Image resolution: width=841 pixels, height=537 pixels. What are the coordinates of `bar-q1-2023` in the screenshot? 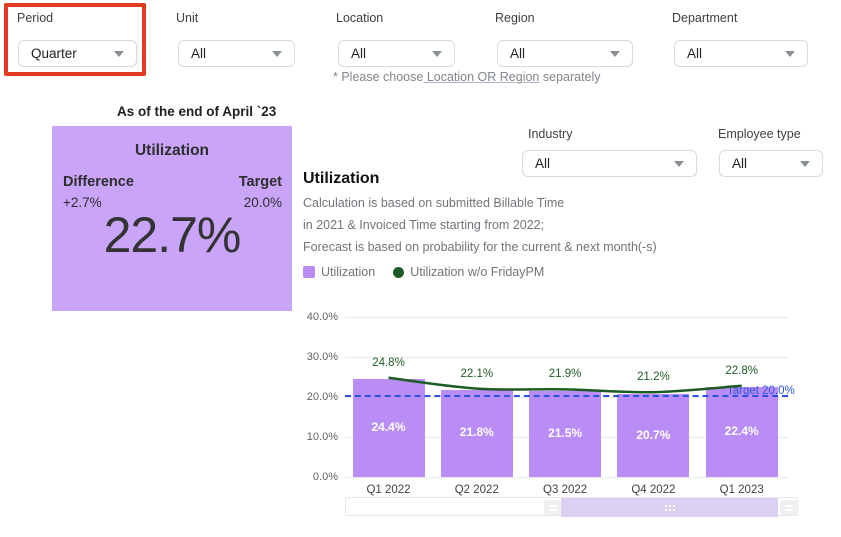 It's located at (741, 432).